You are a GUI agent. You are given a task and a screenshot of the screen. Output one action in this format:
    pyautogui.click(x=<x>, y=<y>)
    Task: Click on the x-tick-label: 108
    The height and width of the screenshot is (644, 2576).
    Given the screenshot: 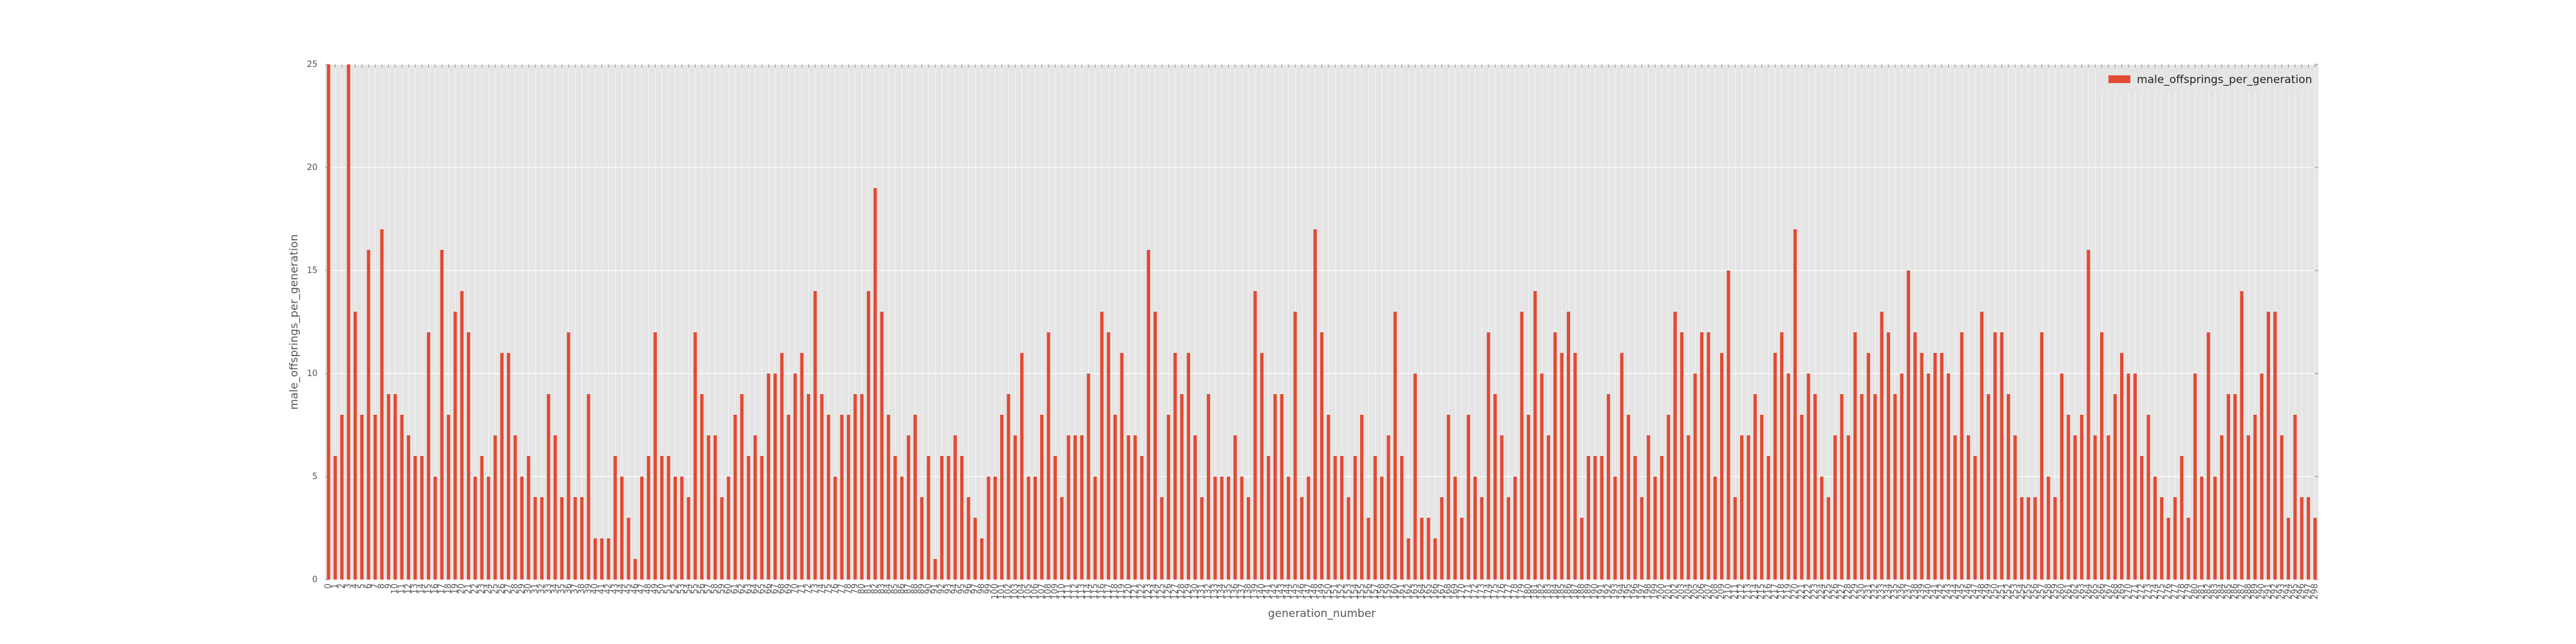 What is the action you would take?
    pyautogui.click(x=1049, y=591)
    